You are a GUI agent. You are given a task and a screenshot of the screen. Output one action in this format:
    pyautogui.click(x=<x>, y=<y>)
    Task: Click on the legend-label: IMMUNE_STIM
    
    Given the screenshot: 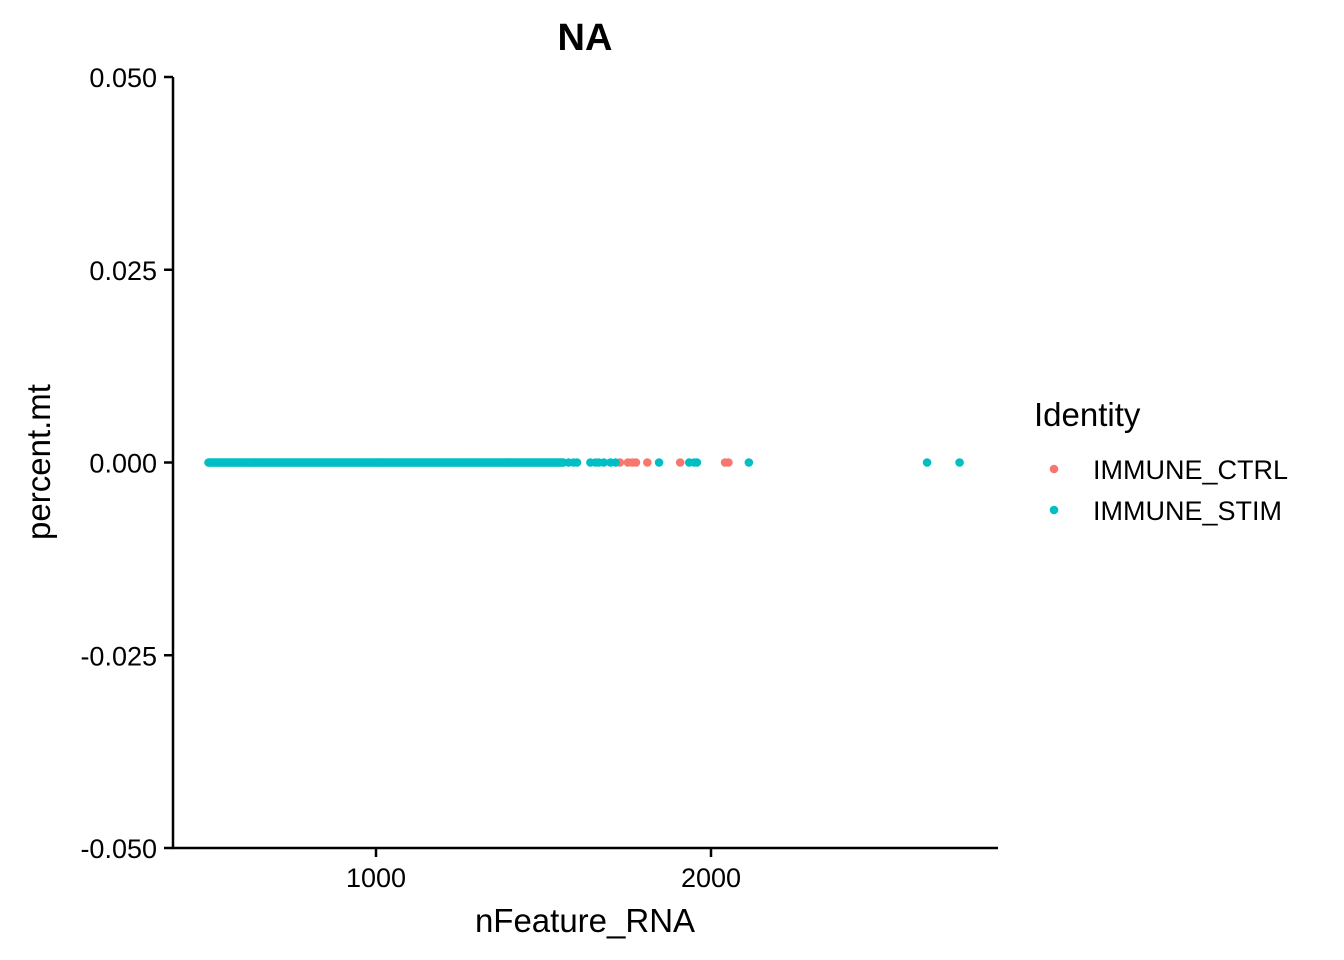 What is the action you would take?
    pyautogui.click(x=1187, y=511)
    